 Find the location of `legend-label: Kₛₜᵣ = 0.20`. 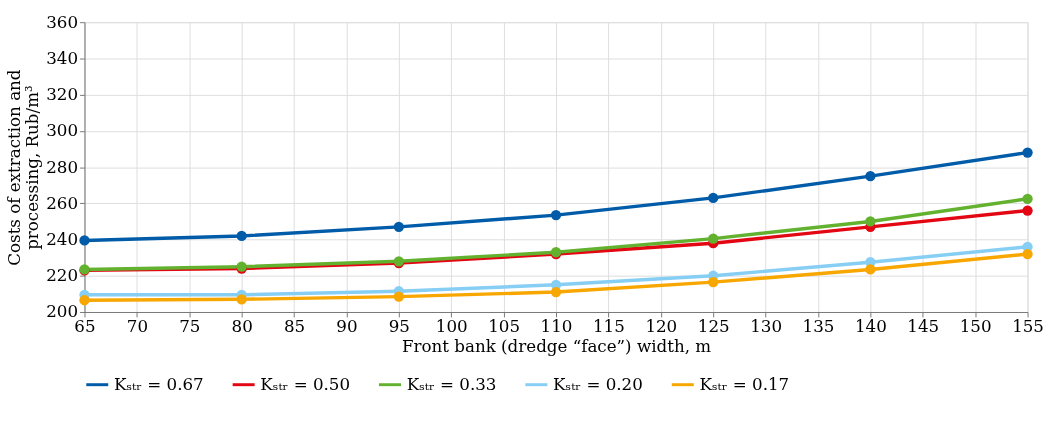

legend-label: Kₛₜᵣ = 0.20 is located at coordinates (598, 383).